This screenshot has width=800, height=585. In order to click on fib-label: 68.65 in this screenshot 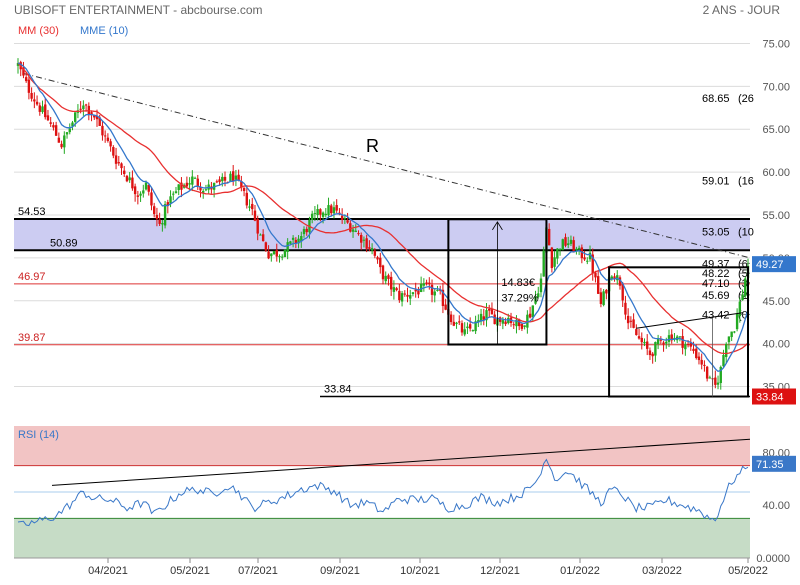, I will do `click(716, 99)`.